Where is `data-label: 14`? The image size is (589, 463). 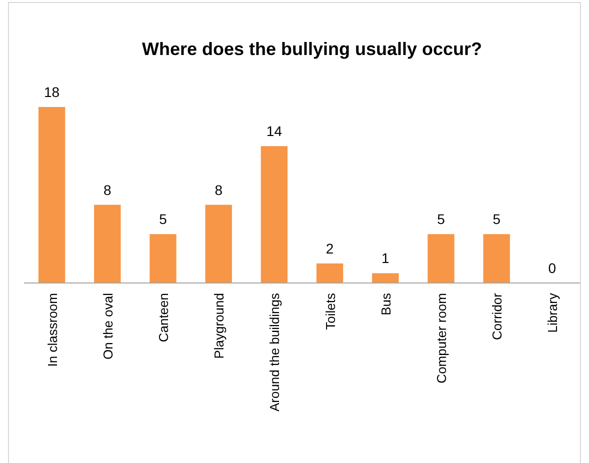
data-label: 14 is located at coordinates (274, 131).